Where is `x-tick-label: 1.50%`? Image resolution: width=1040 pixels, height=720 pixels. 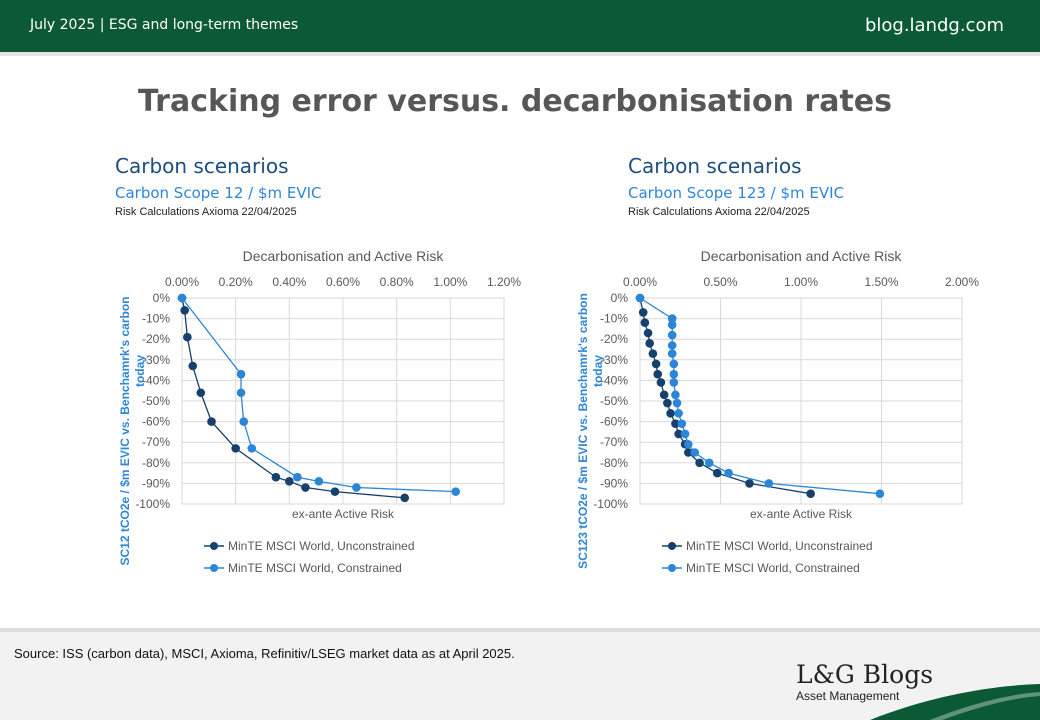
x-tick-label: 1.50% is located at coordinates (881, 282).